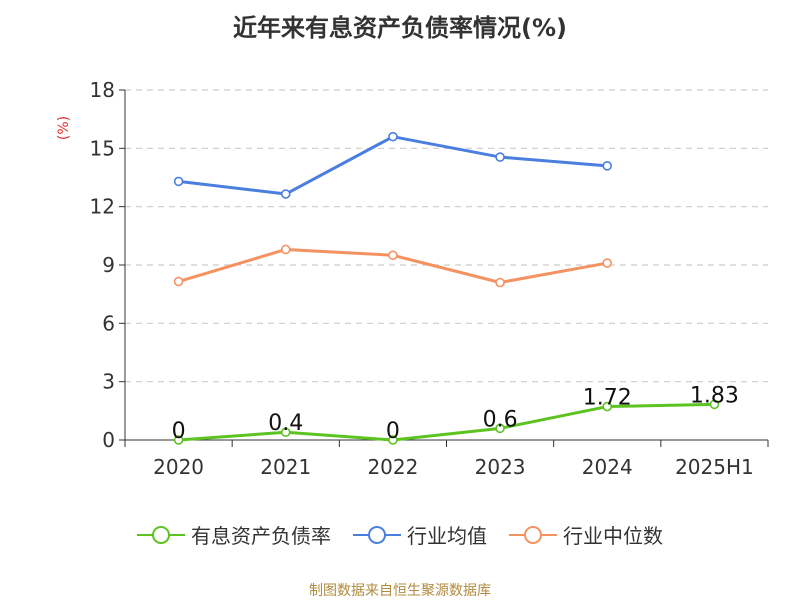 This screenshot has height=600, width=800. I want to click on legend-item-industry-median: 行业中位数, so click(586, 534).